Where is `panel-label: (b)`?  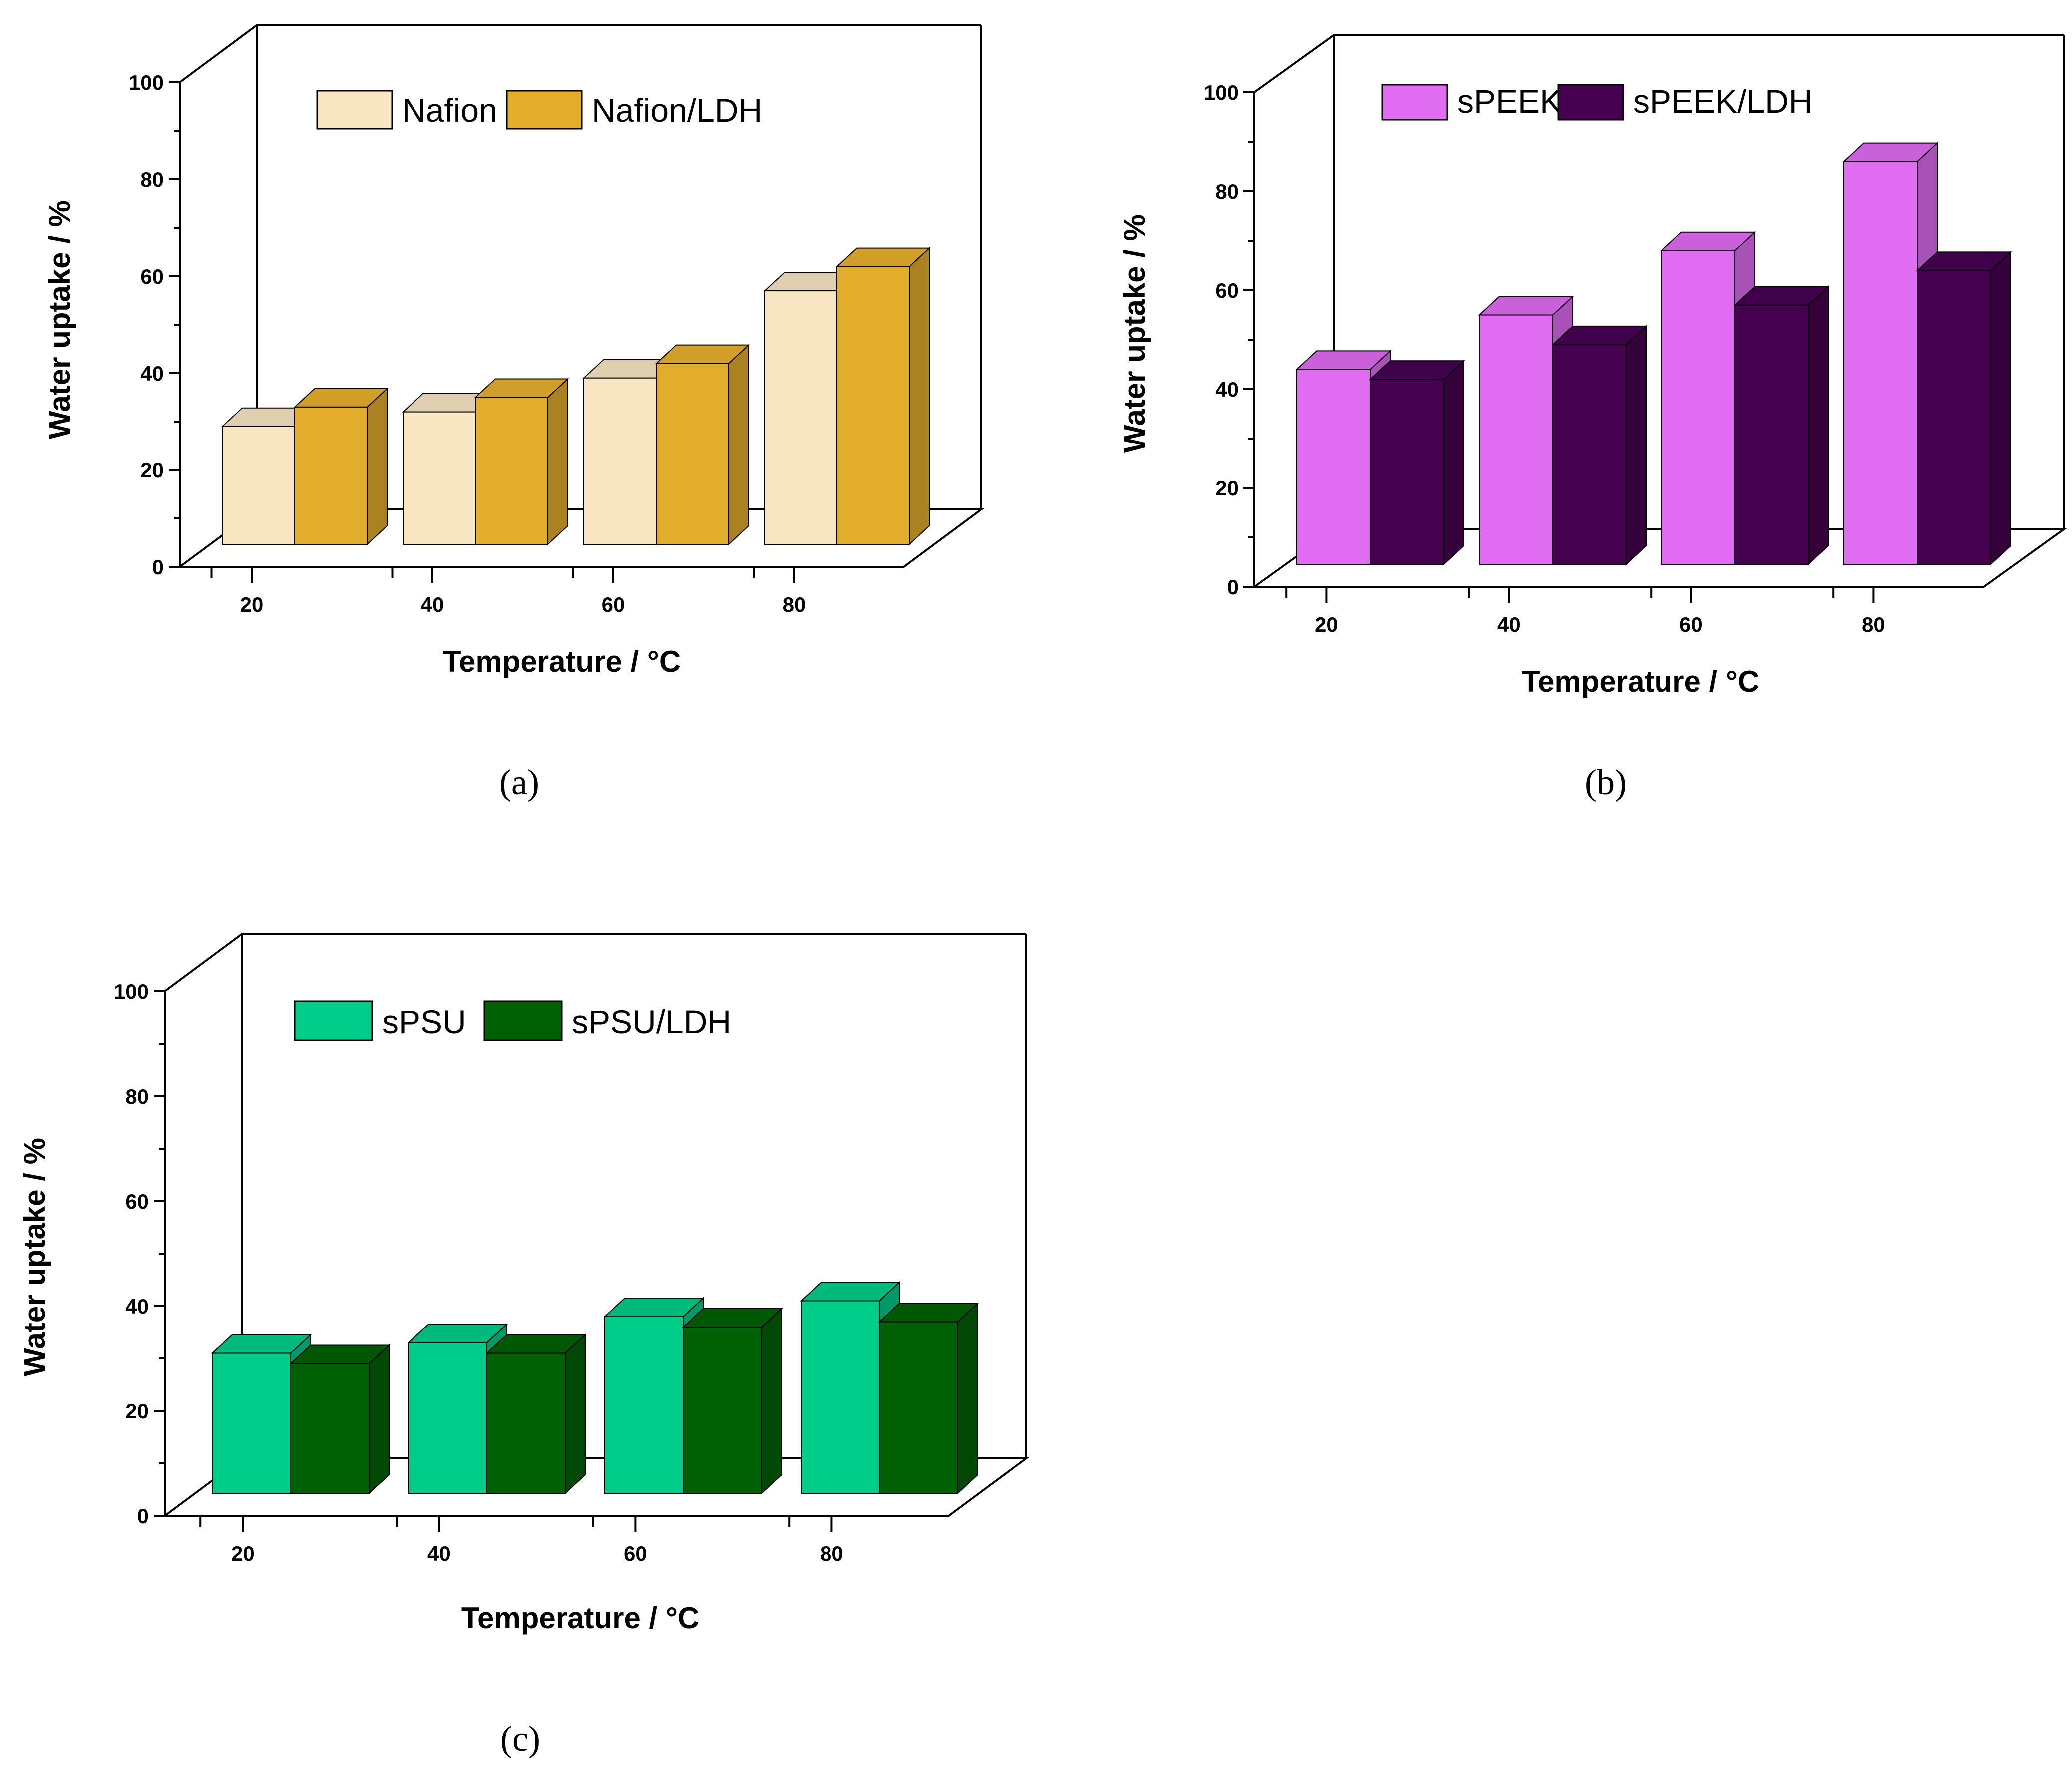
panel-label: (b) is located at coordinates (1606, 782).